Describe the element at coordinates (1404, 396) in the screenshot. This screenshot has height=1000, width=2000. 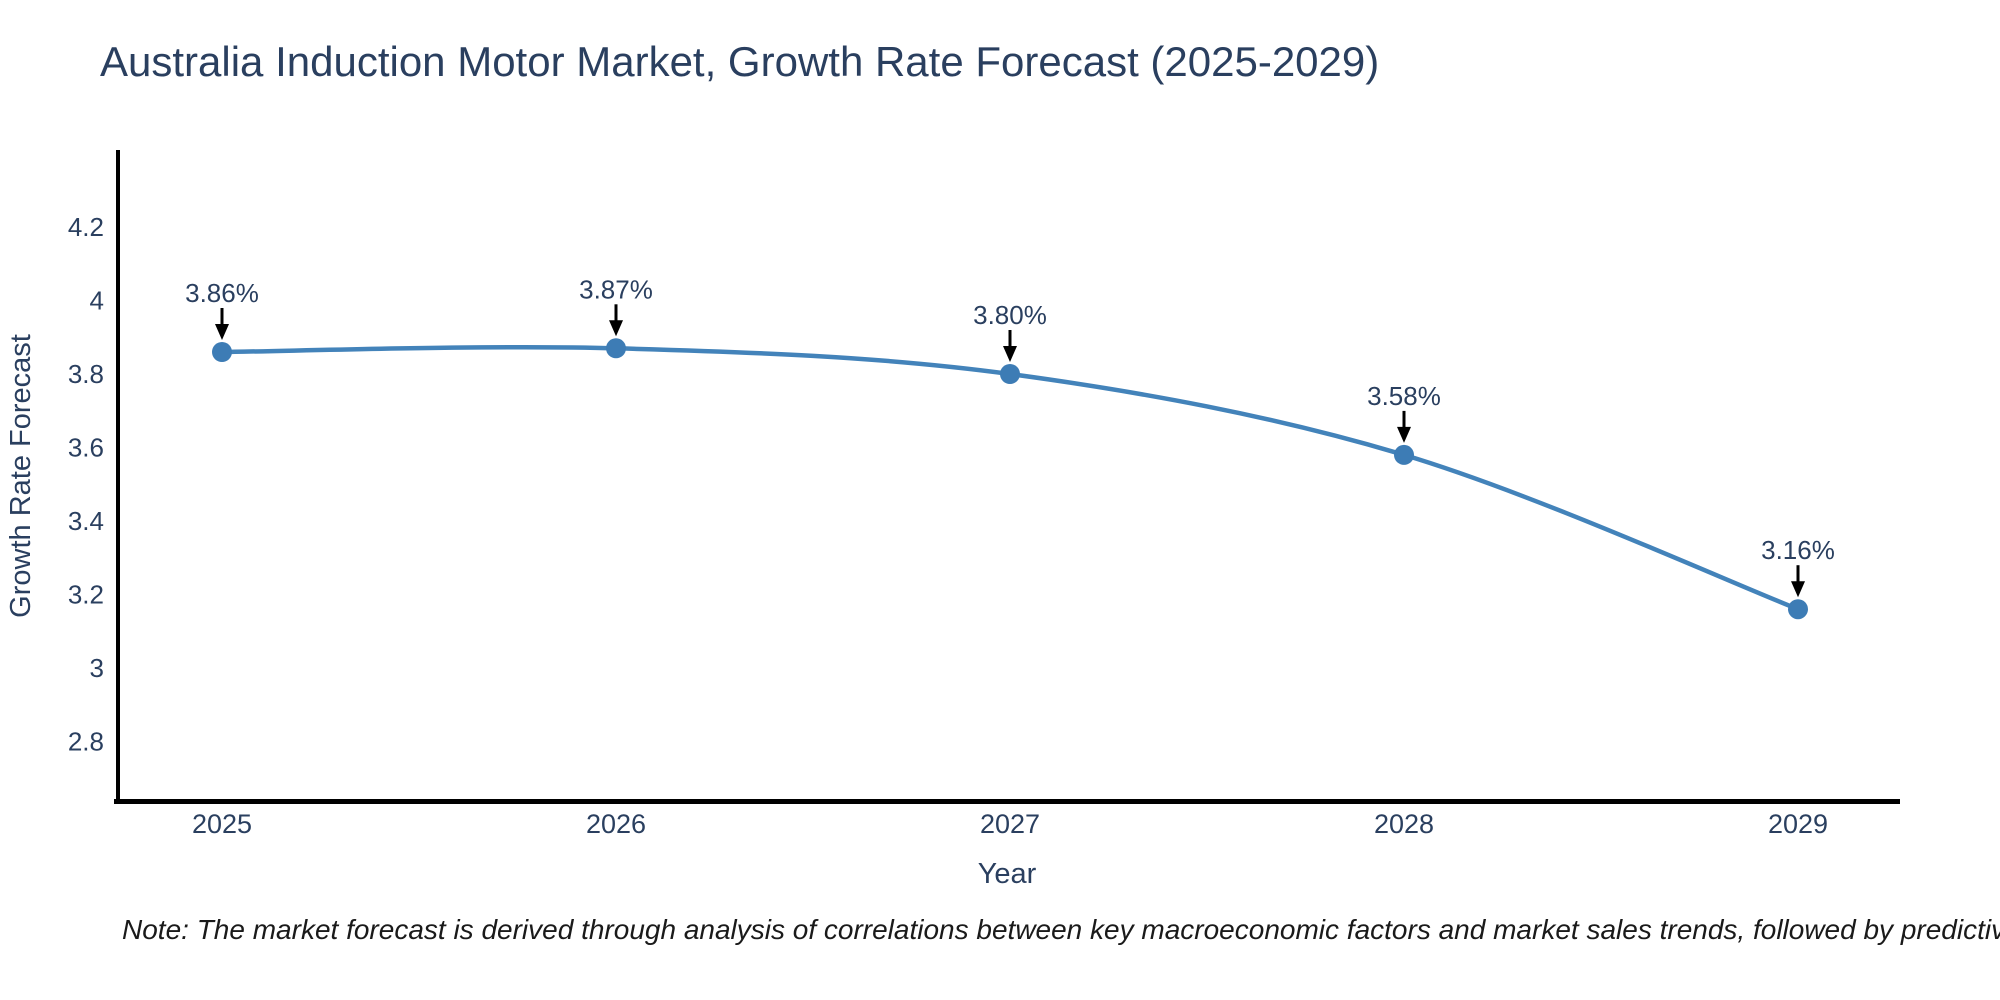
I see `point-annotation: 3.58%` at that location.